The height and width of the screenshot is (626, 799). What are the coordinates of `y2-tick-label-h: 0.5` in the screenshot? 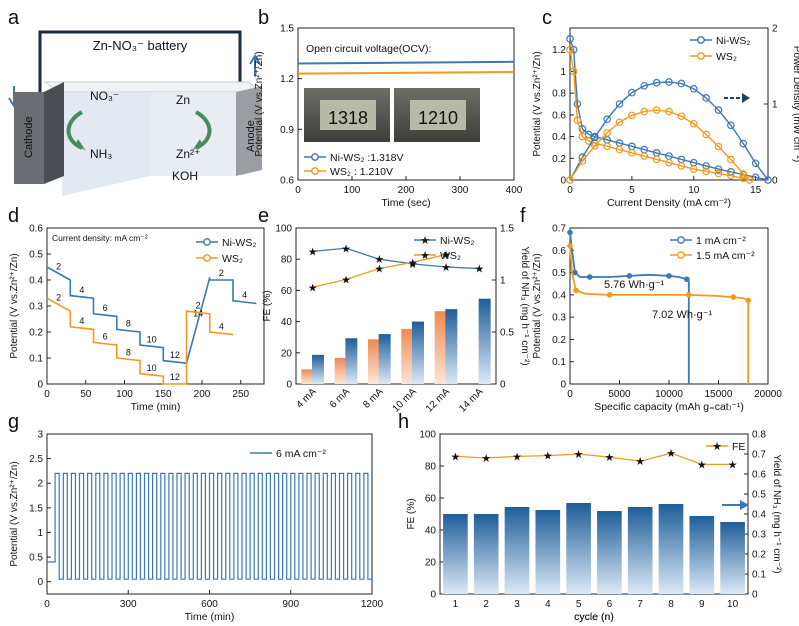 It's located at (759, 495).